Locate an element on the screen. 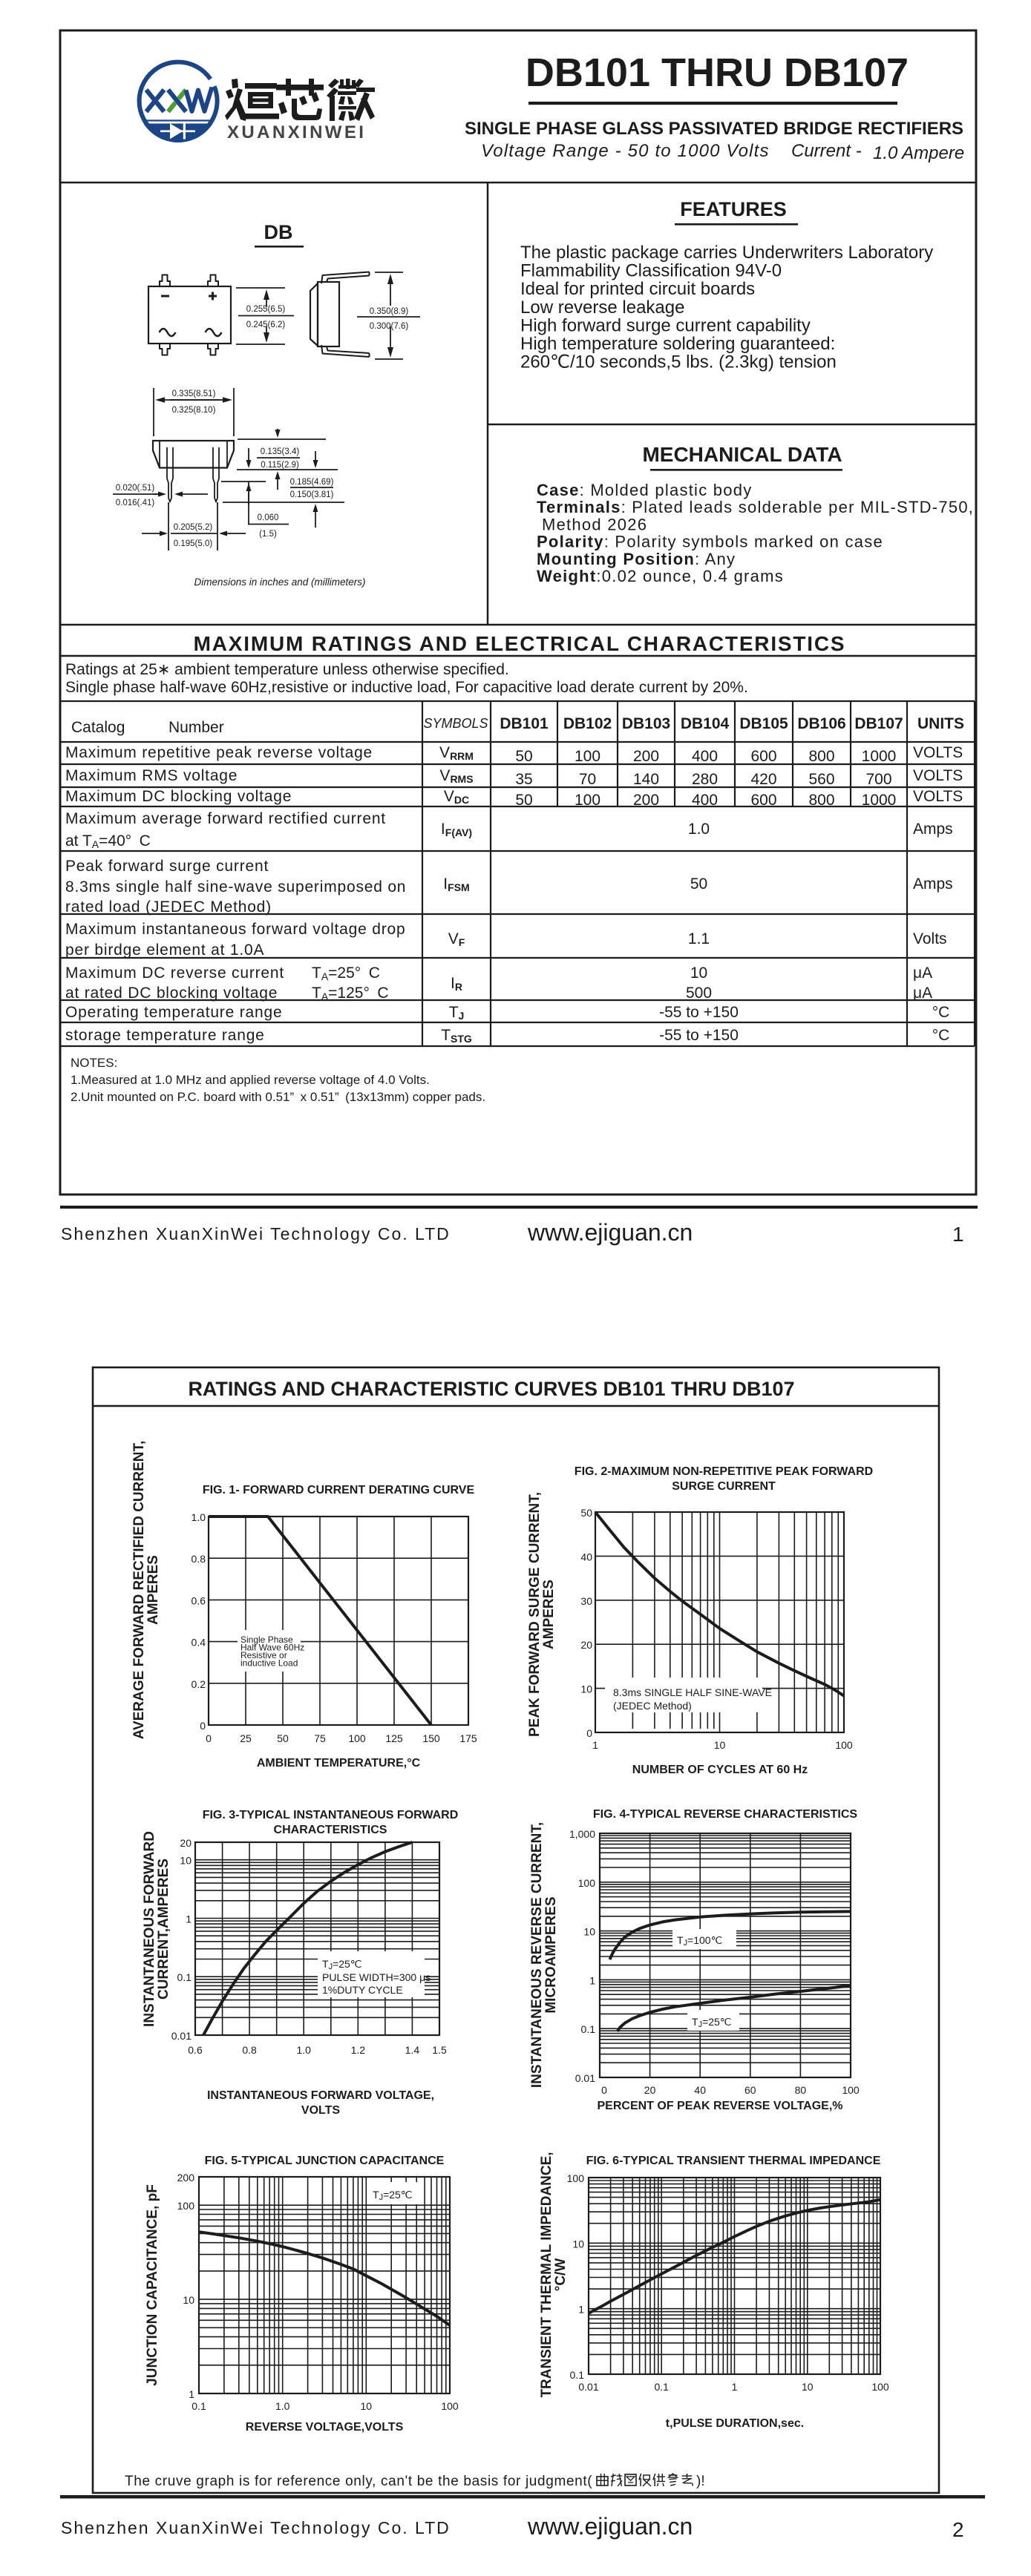 This screenshot has width=1031, height=2576. svg-text: XUANXINWEI is located at coordinates (296, 132).